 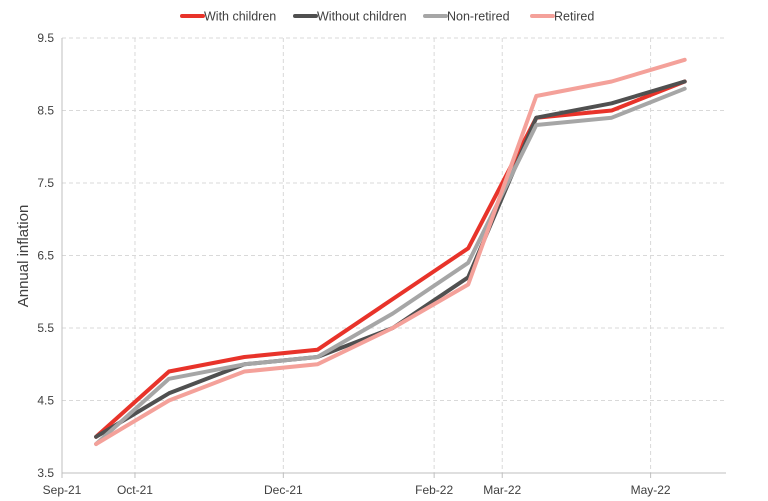 What do you see at coordinates (502, 490) in the screenshot?
I see `x-tick-label: Mar-22` at bounding box center [502, 490].